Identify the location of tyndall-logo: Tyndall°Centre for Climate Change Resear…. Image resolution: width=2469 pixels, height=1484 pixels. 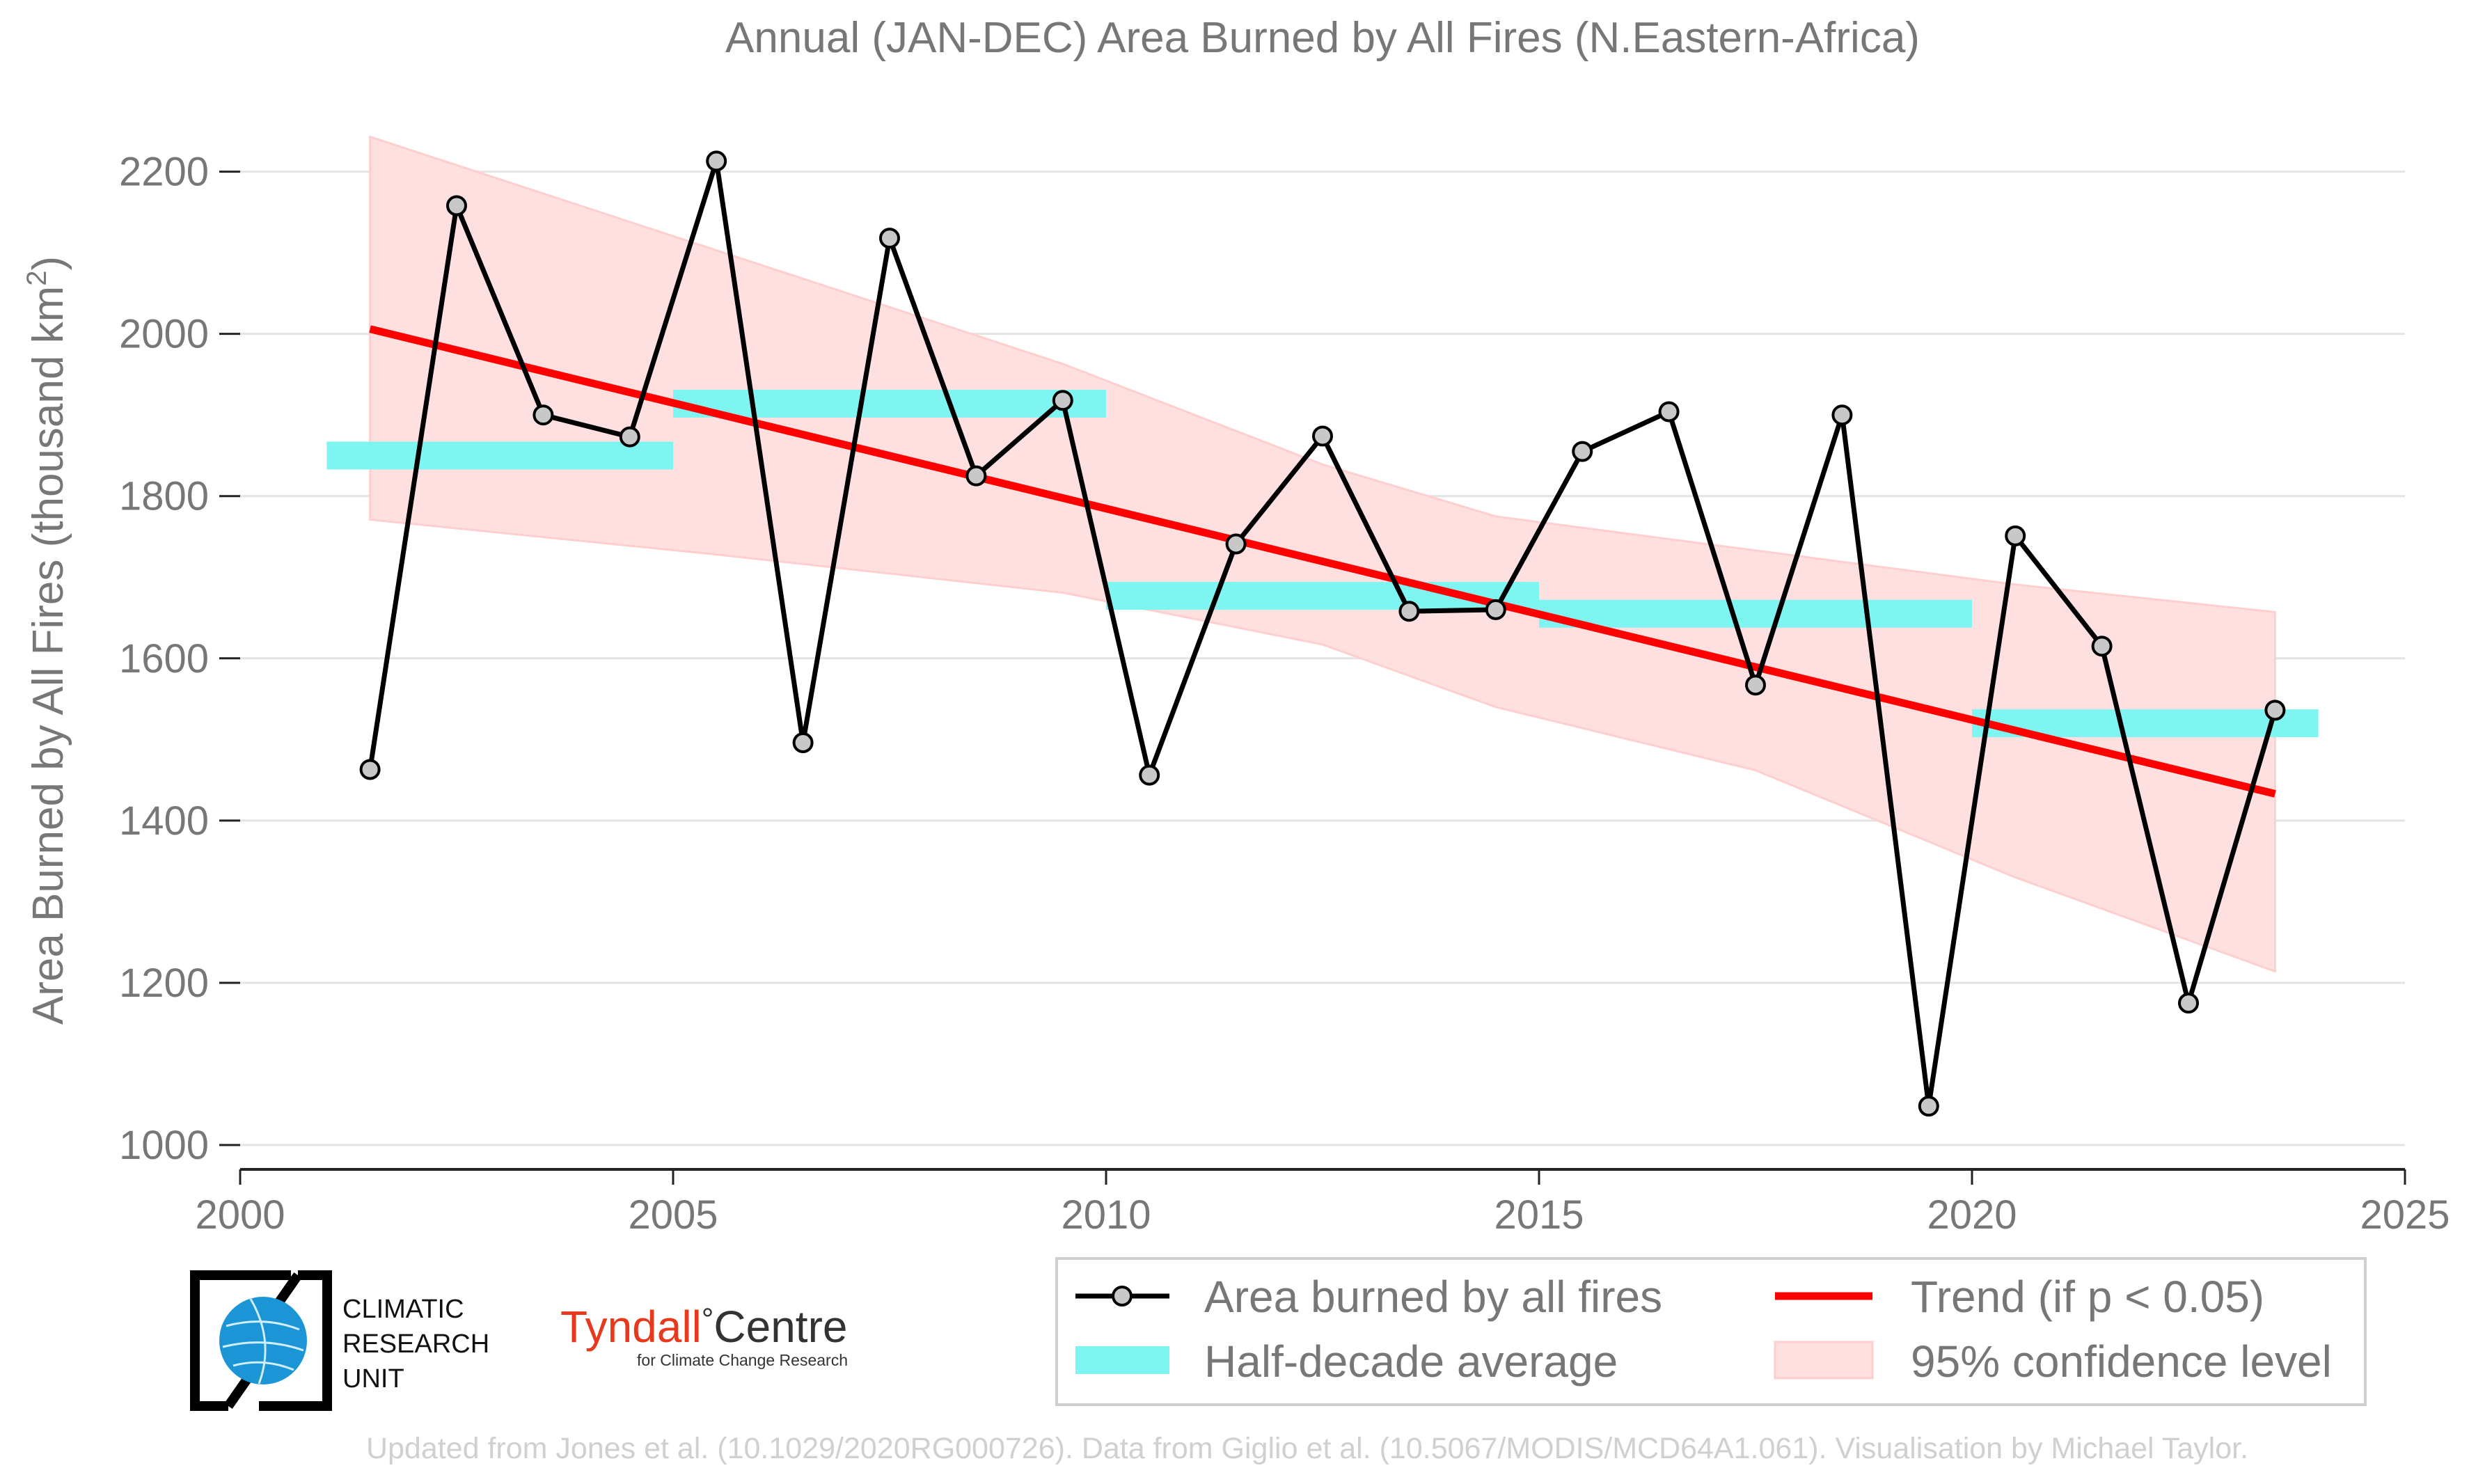
(704, 1335).